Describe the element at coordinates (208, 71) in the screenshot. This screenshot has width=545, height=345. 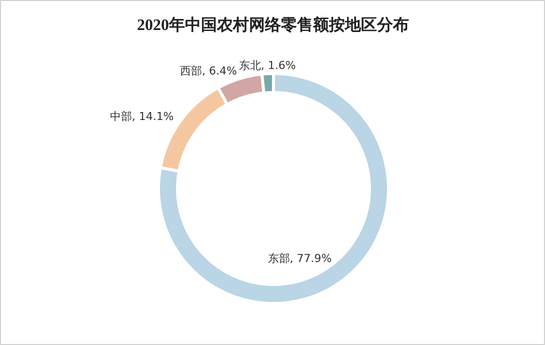
I see `slice-label: 西部, 6.4%` at that location.